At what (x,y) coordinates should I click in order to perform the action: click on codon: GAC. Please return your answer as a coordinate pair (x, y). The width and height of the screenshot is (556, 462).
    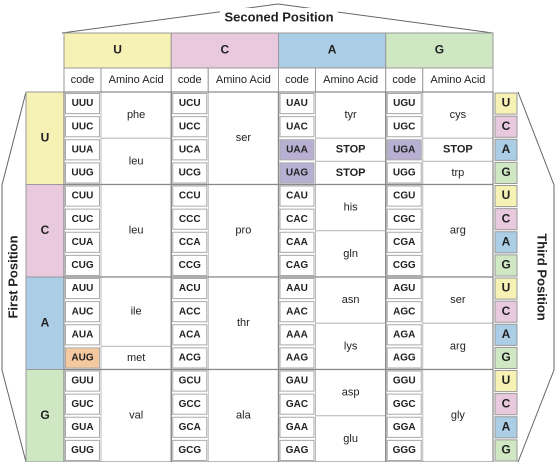
    Looking at the image, I should click on (297, 404).